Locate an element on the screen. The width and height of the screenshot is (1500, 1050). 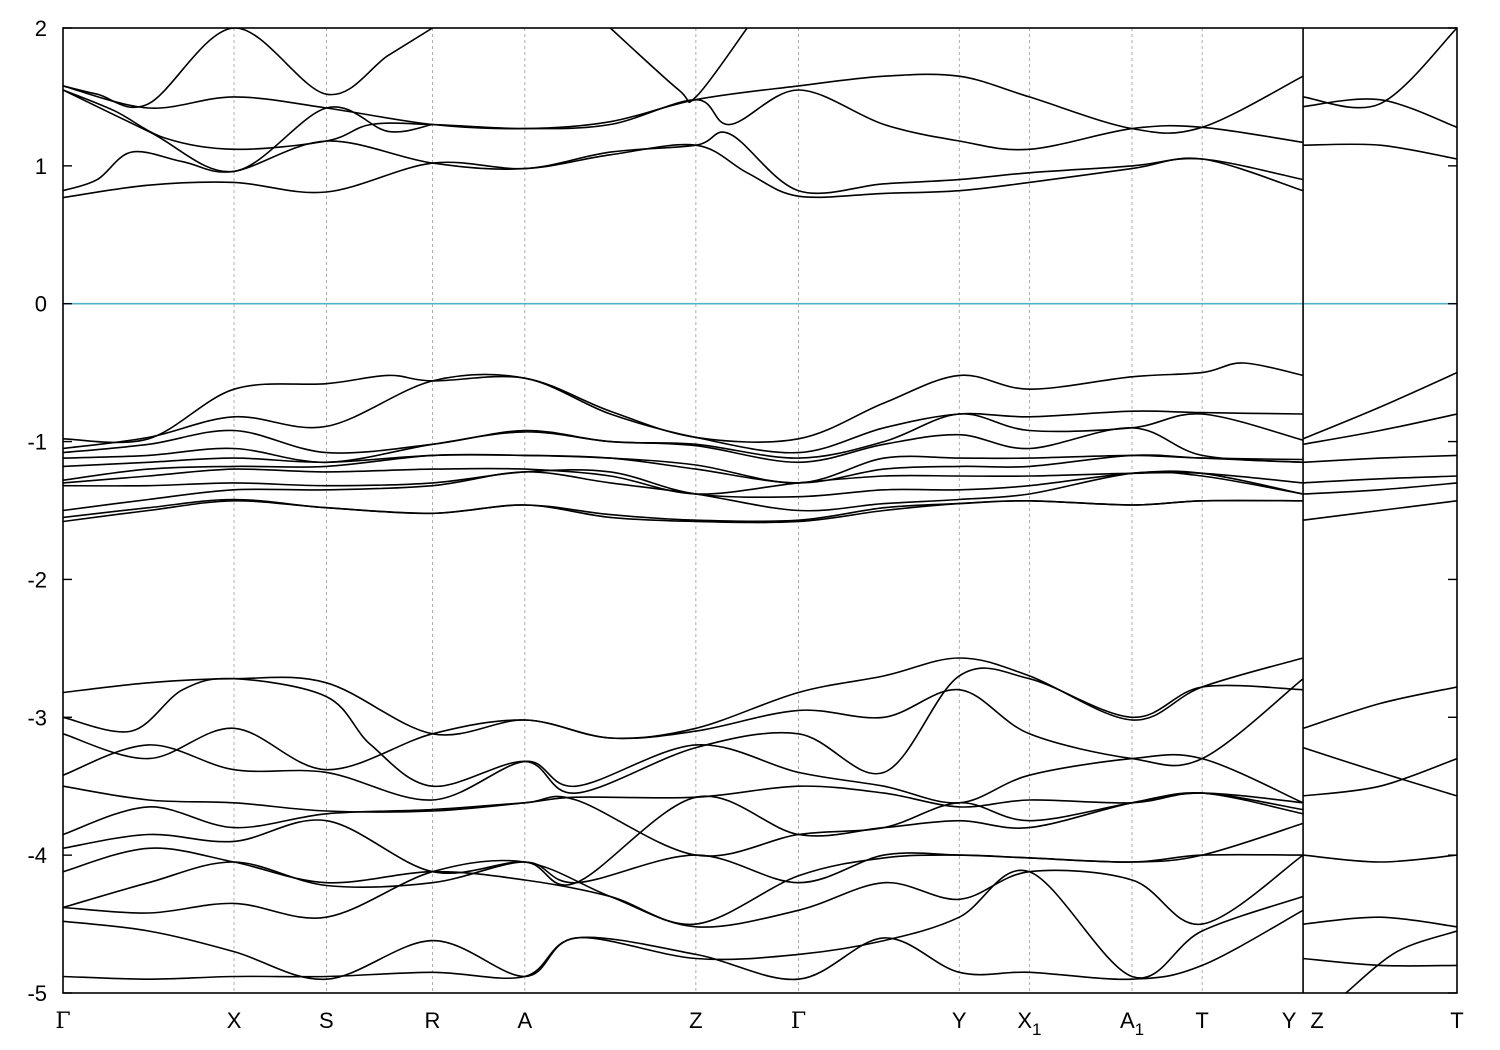
x-tick-label: X is located at coordinates (234, 1020).